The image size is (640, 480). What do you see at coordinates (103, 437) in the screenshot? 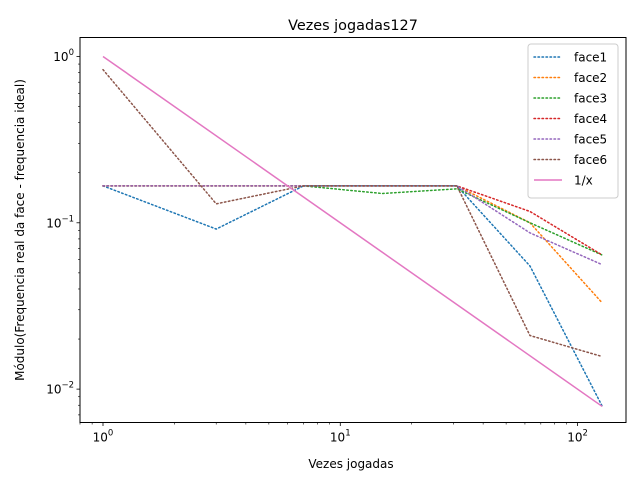
I see `x-tick-label: 10⁰` at bounding box center [103, 437].